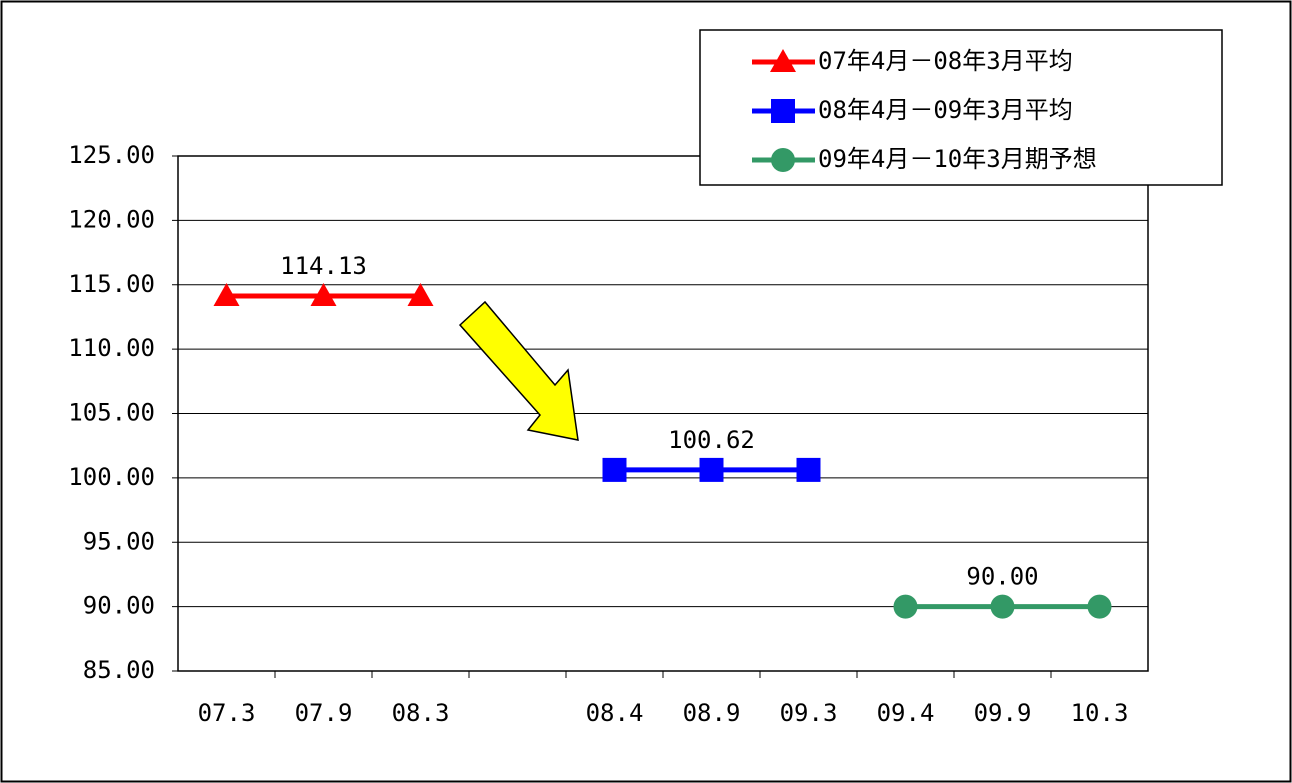  What do you see at coordinates (957, 159) in the screenshot?
I see `legend-label: 09年4月－10年3月期予想` at bounding box center [957, 159].